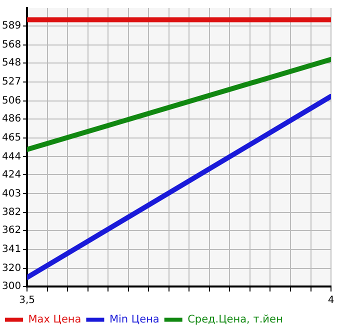 Image resolution: width=345 pixels, height=335 pixels. I want to click on y-tick-label: 320, so click(12, 268).